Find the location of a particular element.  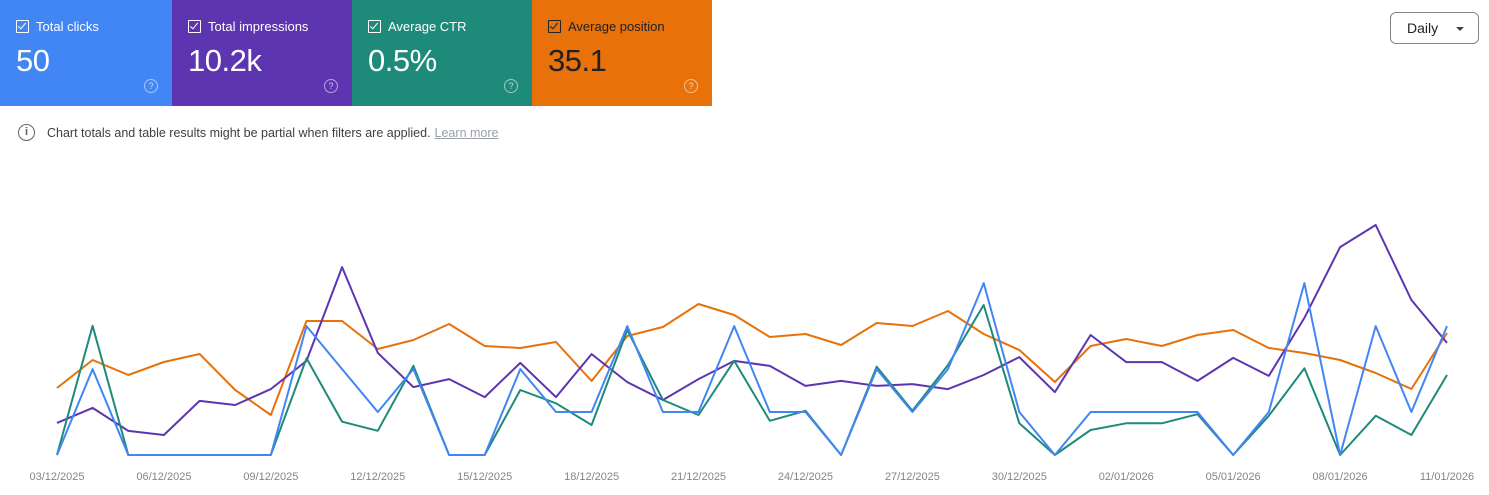

granularity-selected: Daily is located at coordinates (1423, 28).